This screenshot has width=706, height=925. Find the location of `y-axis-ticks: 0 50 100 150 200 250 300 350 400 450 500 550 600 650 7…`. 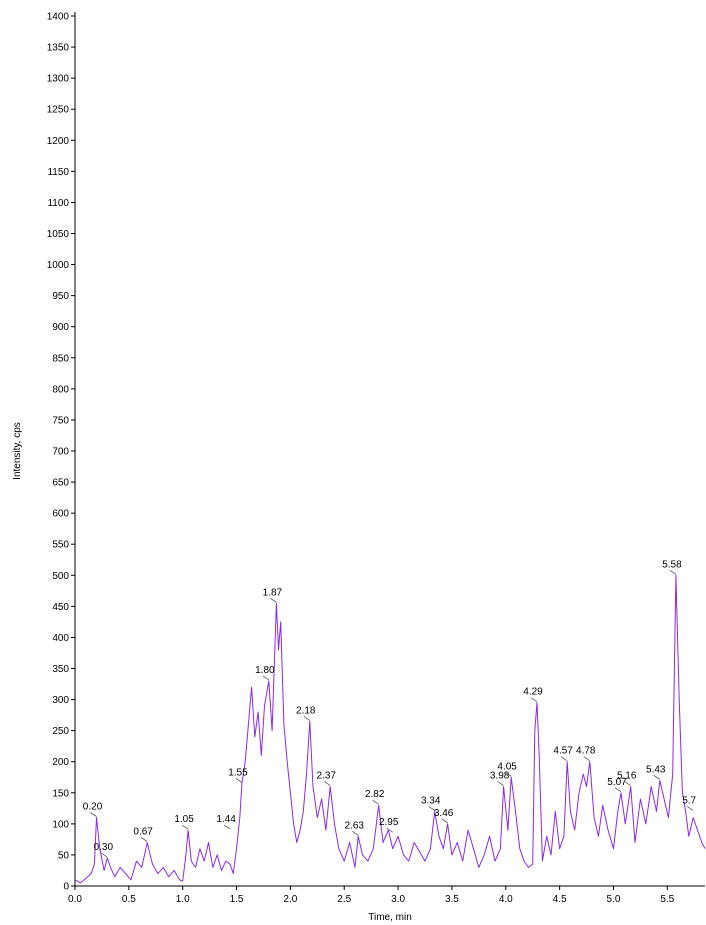

y-axis-ticks: 0 50 100 150 200 250 300 350 400 450 500 550 600 650 7… is located at coordinates (61, 452).